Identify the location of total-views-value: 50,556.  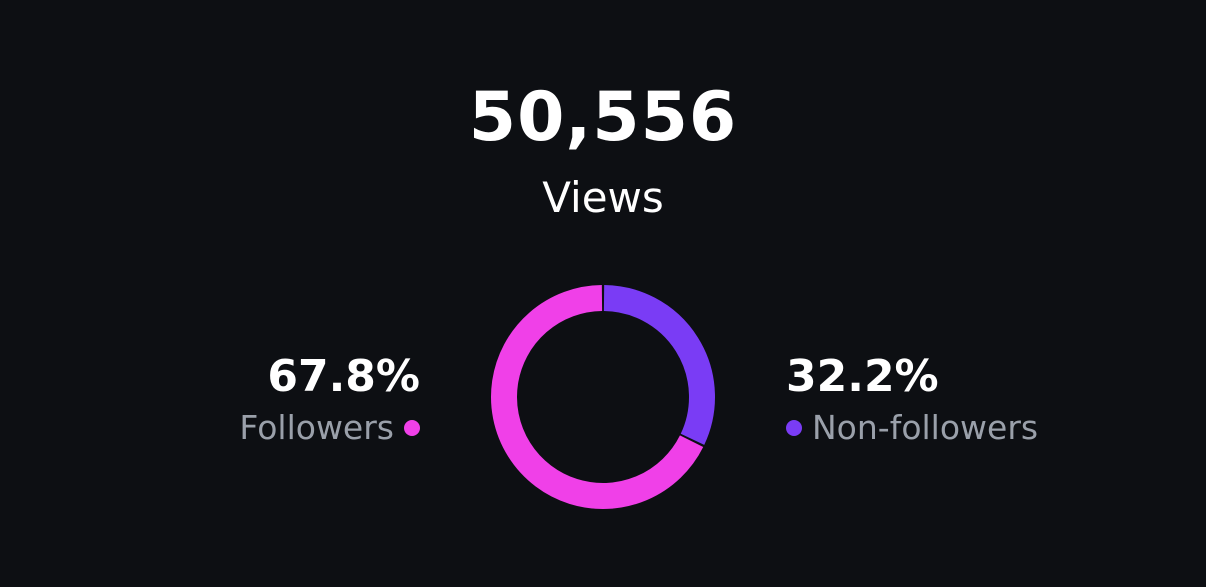
(603, 117).